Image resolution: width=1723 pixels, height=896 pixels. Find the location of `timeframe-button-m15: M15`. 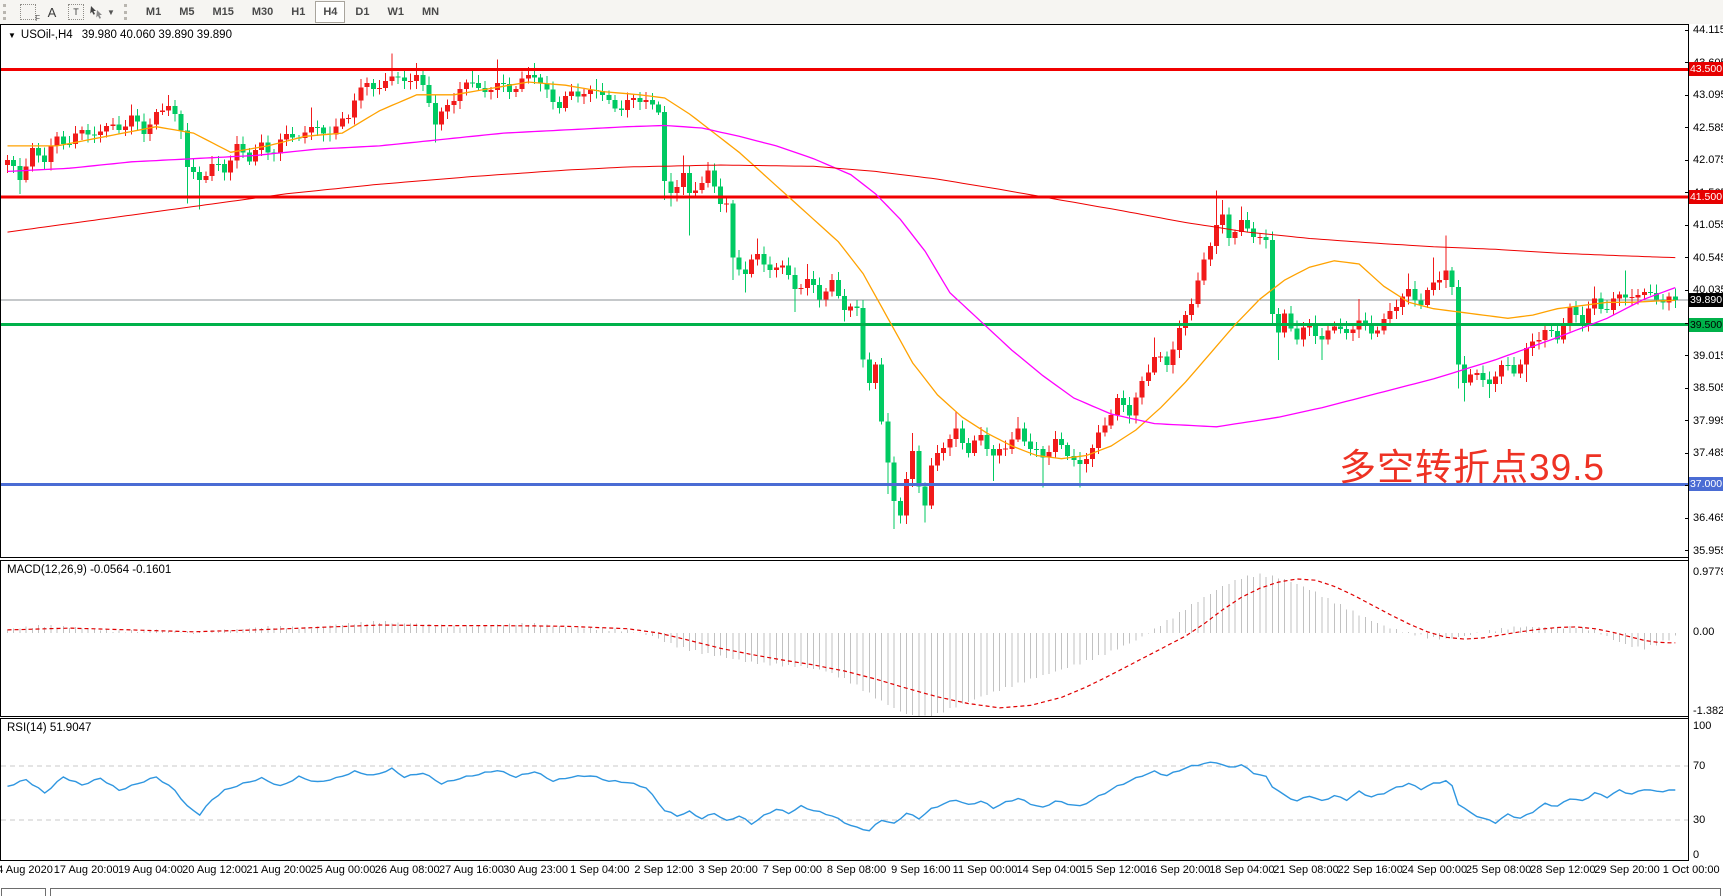

timeframe-button-m15: M15 is located at coordinates (223, 12).